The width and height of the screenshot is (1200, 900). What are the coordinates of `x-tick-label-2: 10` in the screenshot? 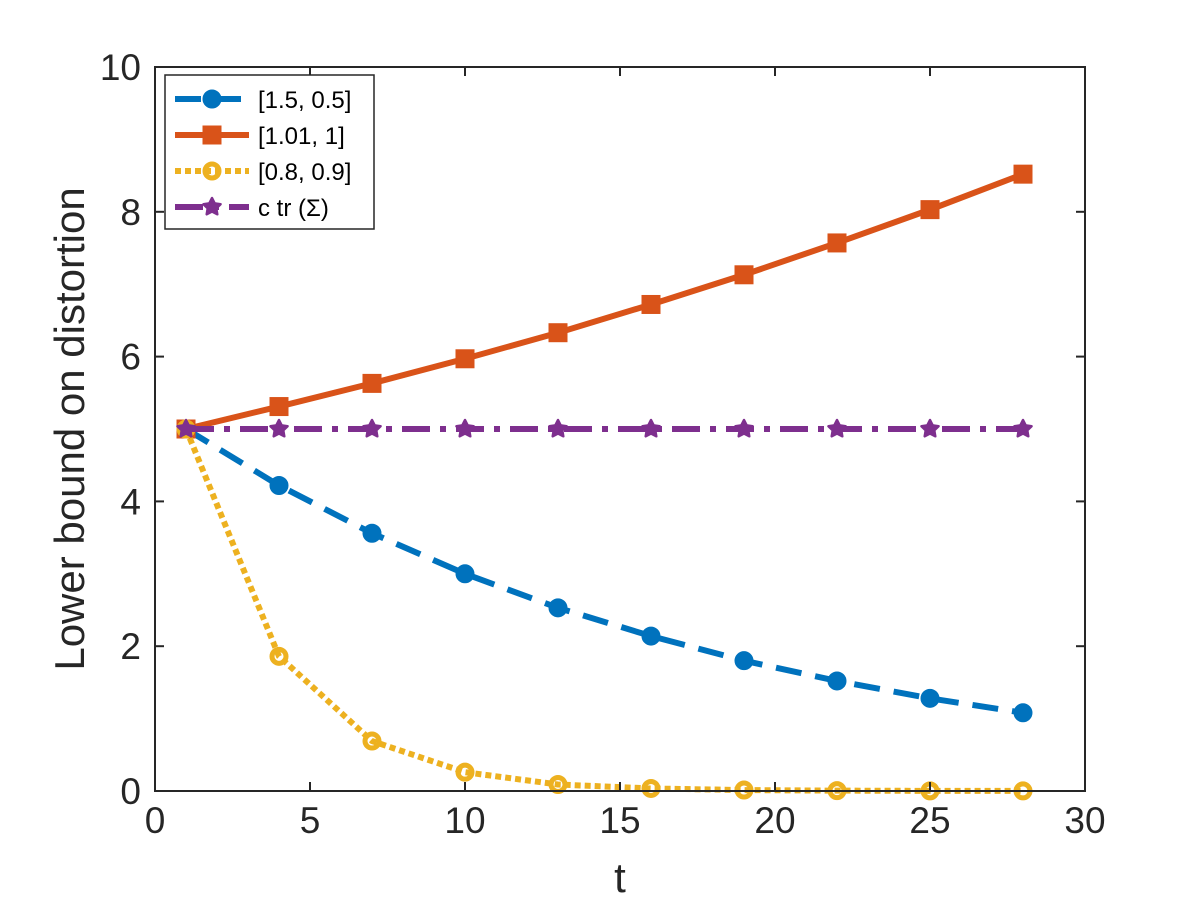 It's located at (464, 820).